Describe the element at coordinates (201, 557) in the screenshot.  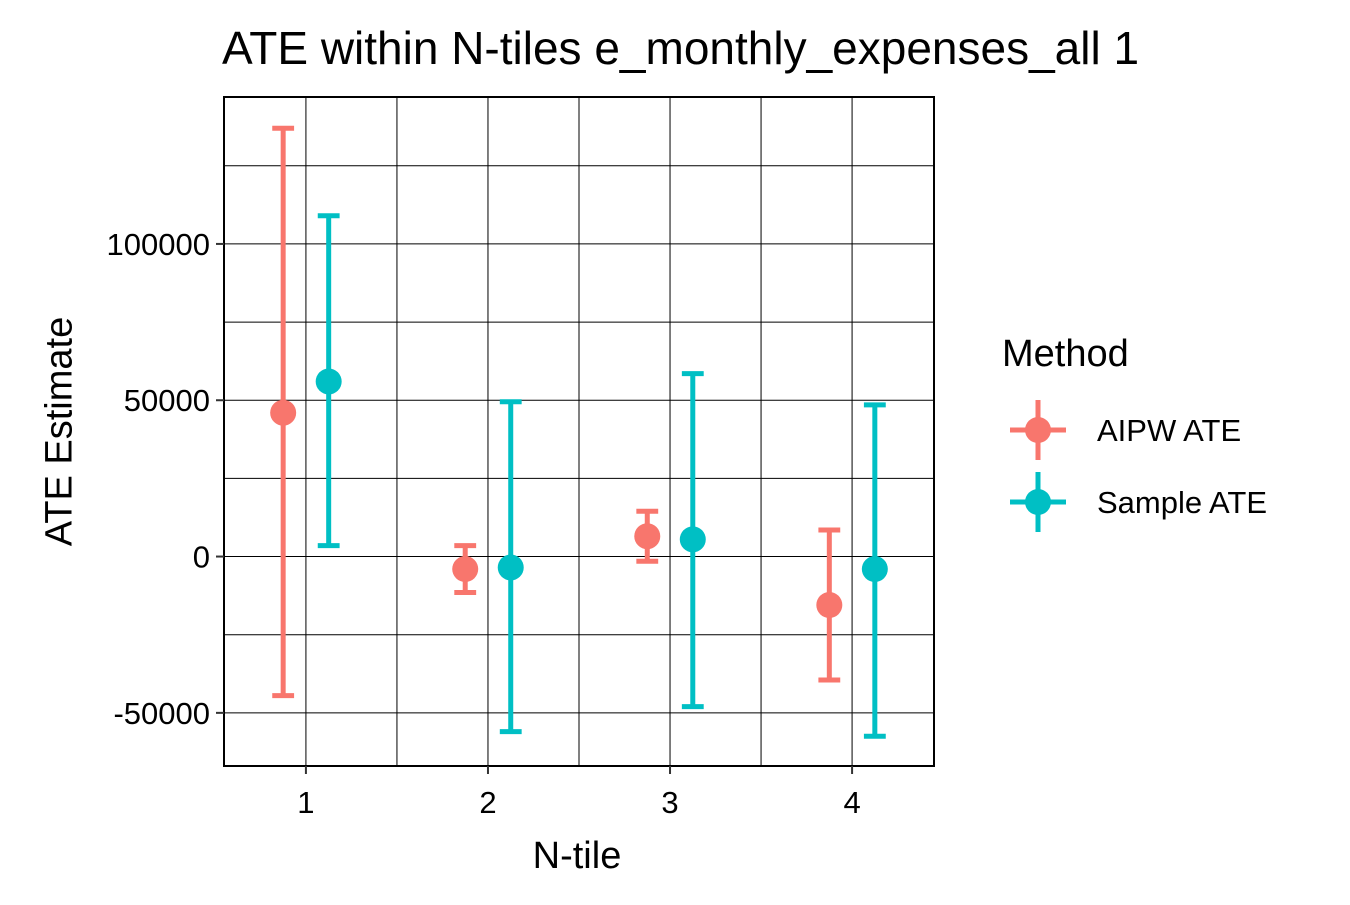
I see `y-tick-label: 0` at that location.